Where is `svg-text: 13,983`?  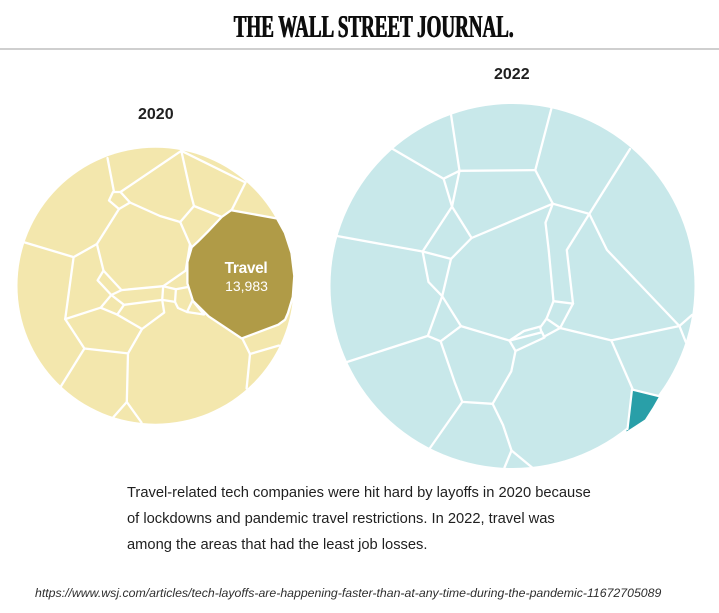
svg-text: 13,983 is located at coordinates (246, 286).